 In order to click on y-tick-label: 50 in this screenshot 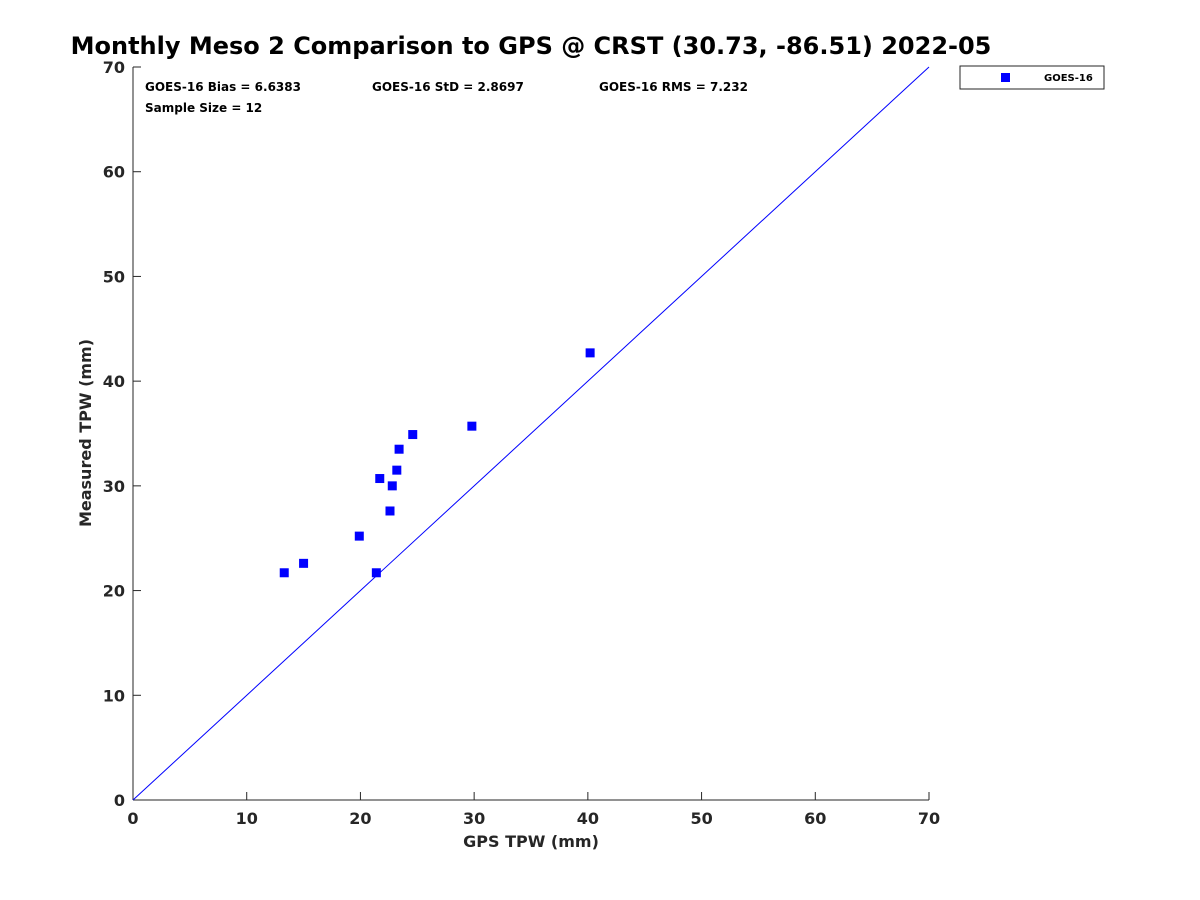, I will do `click(114, 276)`.